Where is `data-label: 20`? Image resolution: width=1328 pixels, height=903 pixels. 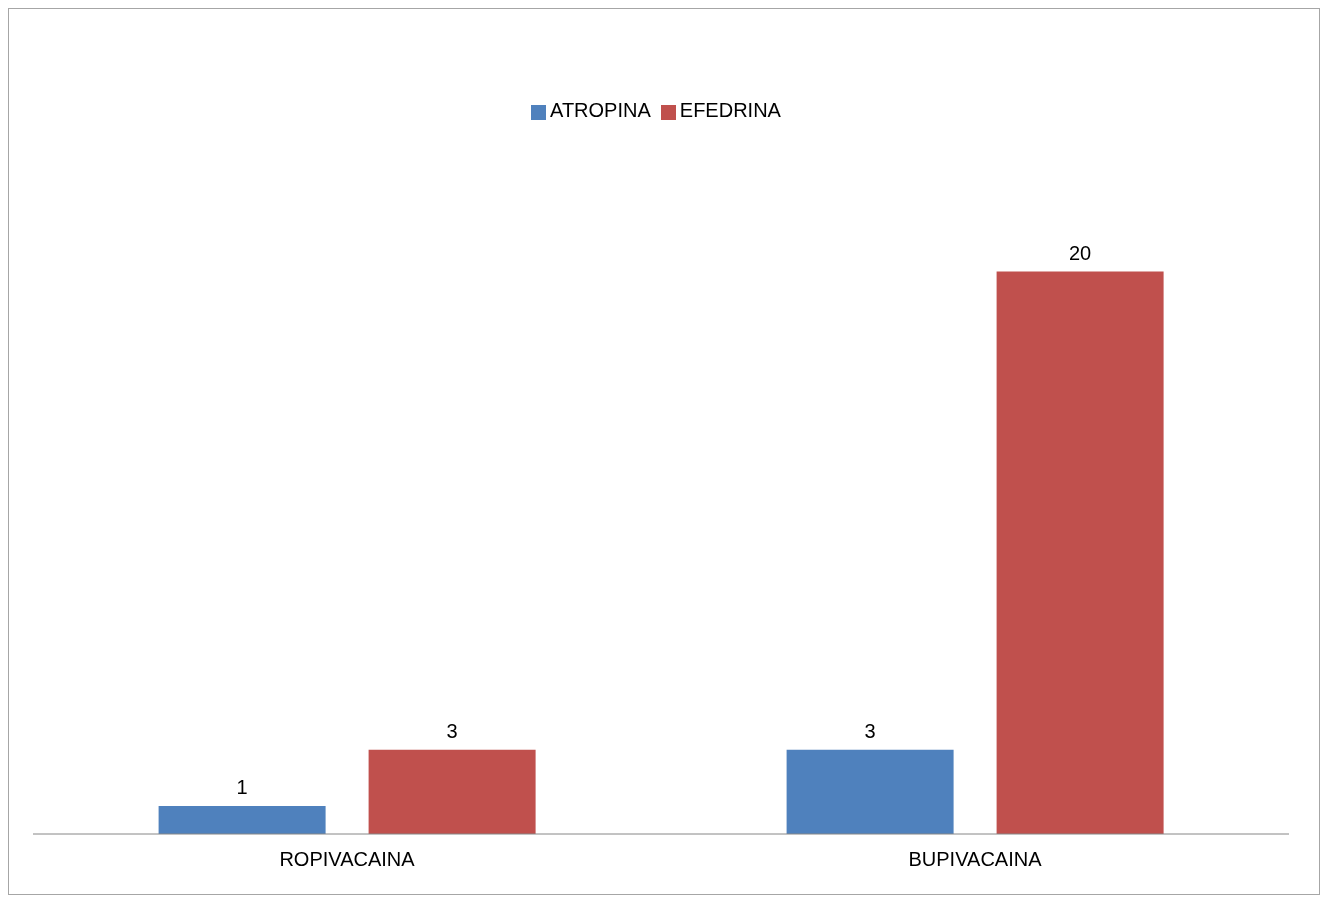
data-label: 20 is located at coordinates (1080, 252).